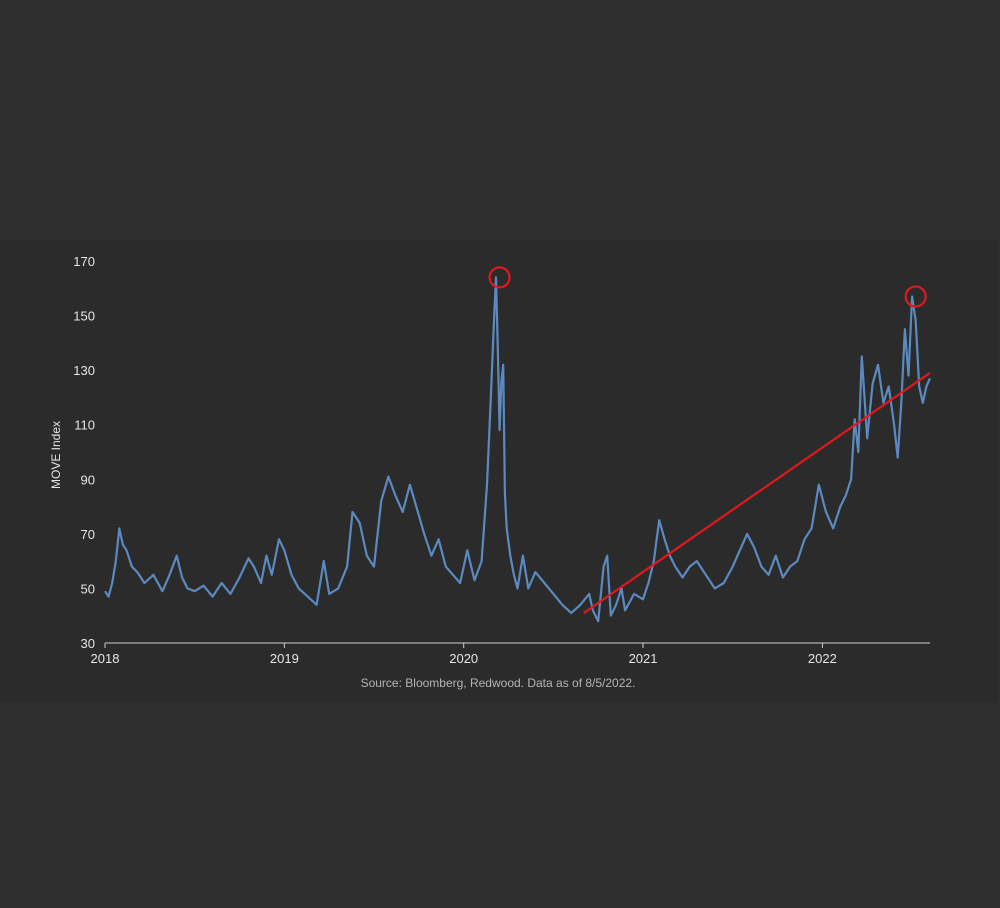 This screenshot has height=908, width=1000. I want to click on trend-layer, so click(757, 492).